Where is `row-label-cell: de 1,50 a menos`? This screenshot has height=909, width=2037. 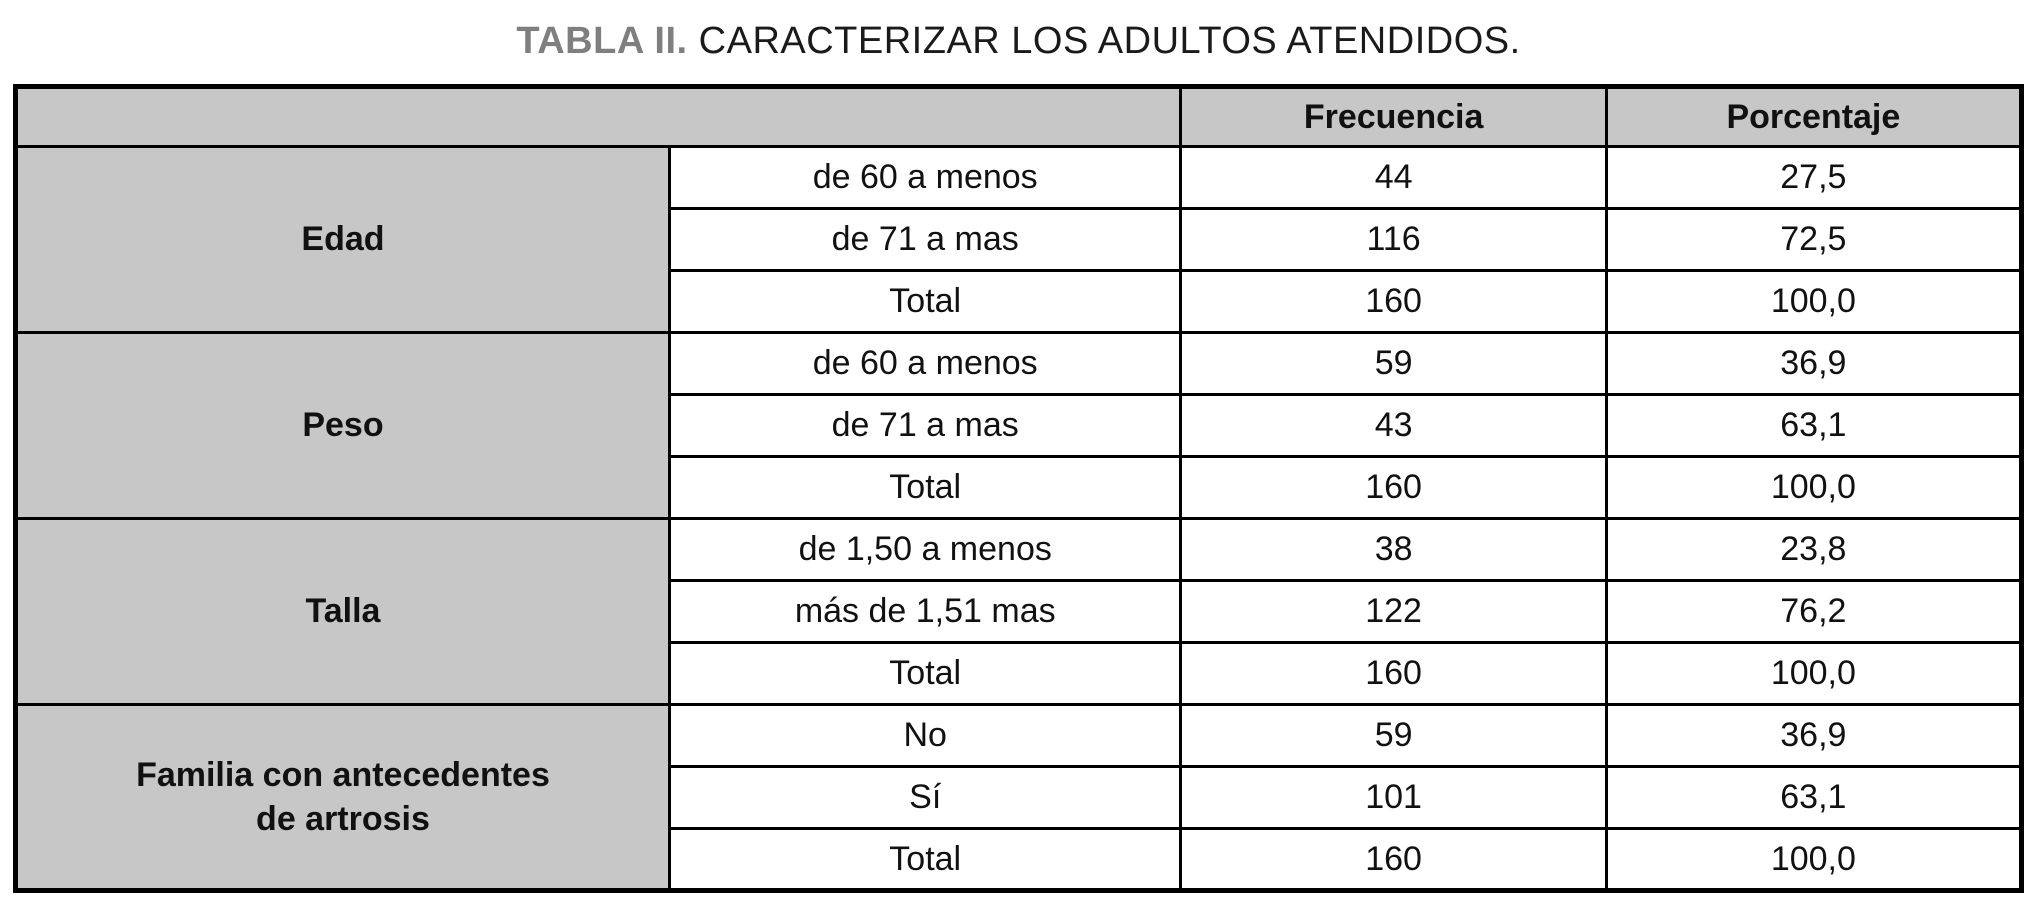 row-label-cell: de 1,50 a menos is located at coordinates (925, 549).